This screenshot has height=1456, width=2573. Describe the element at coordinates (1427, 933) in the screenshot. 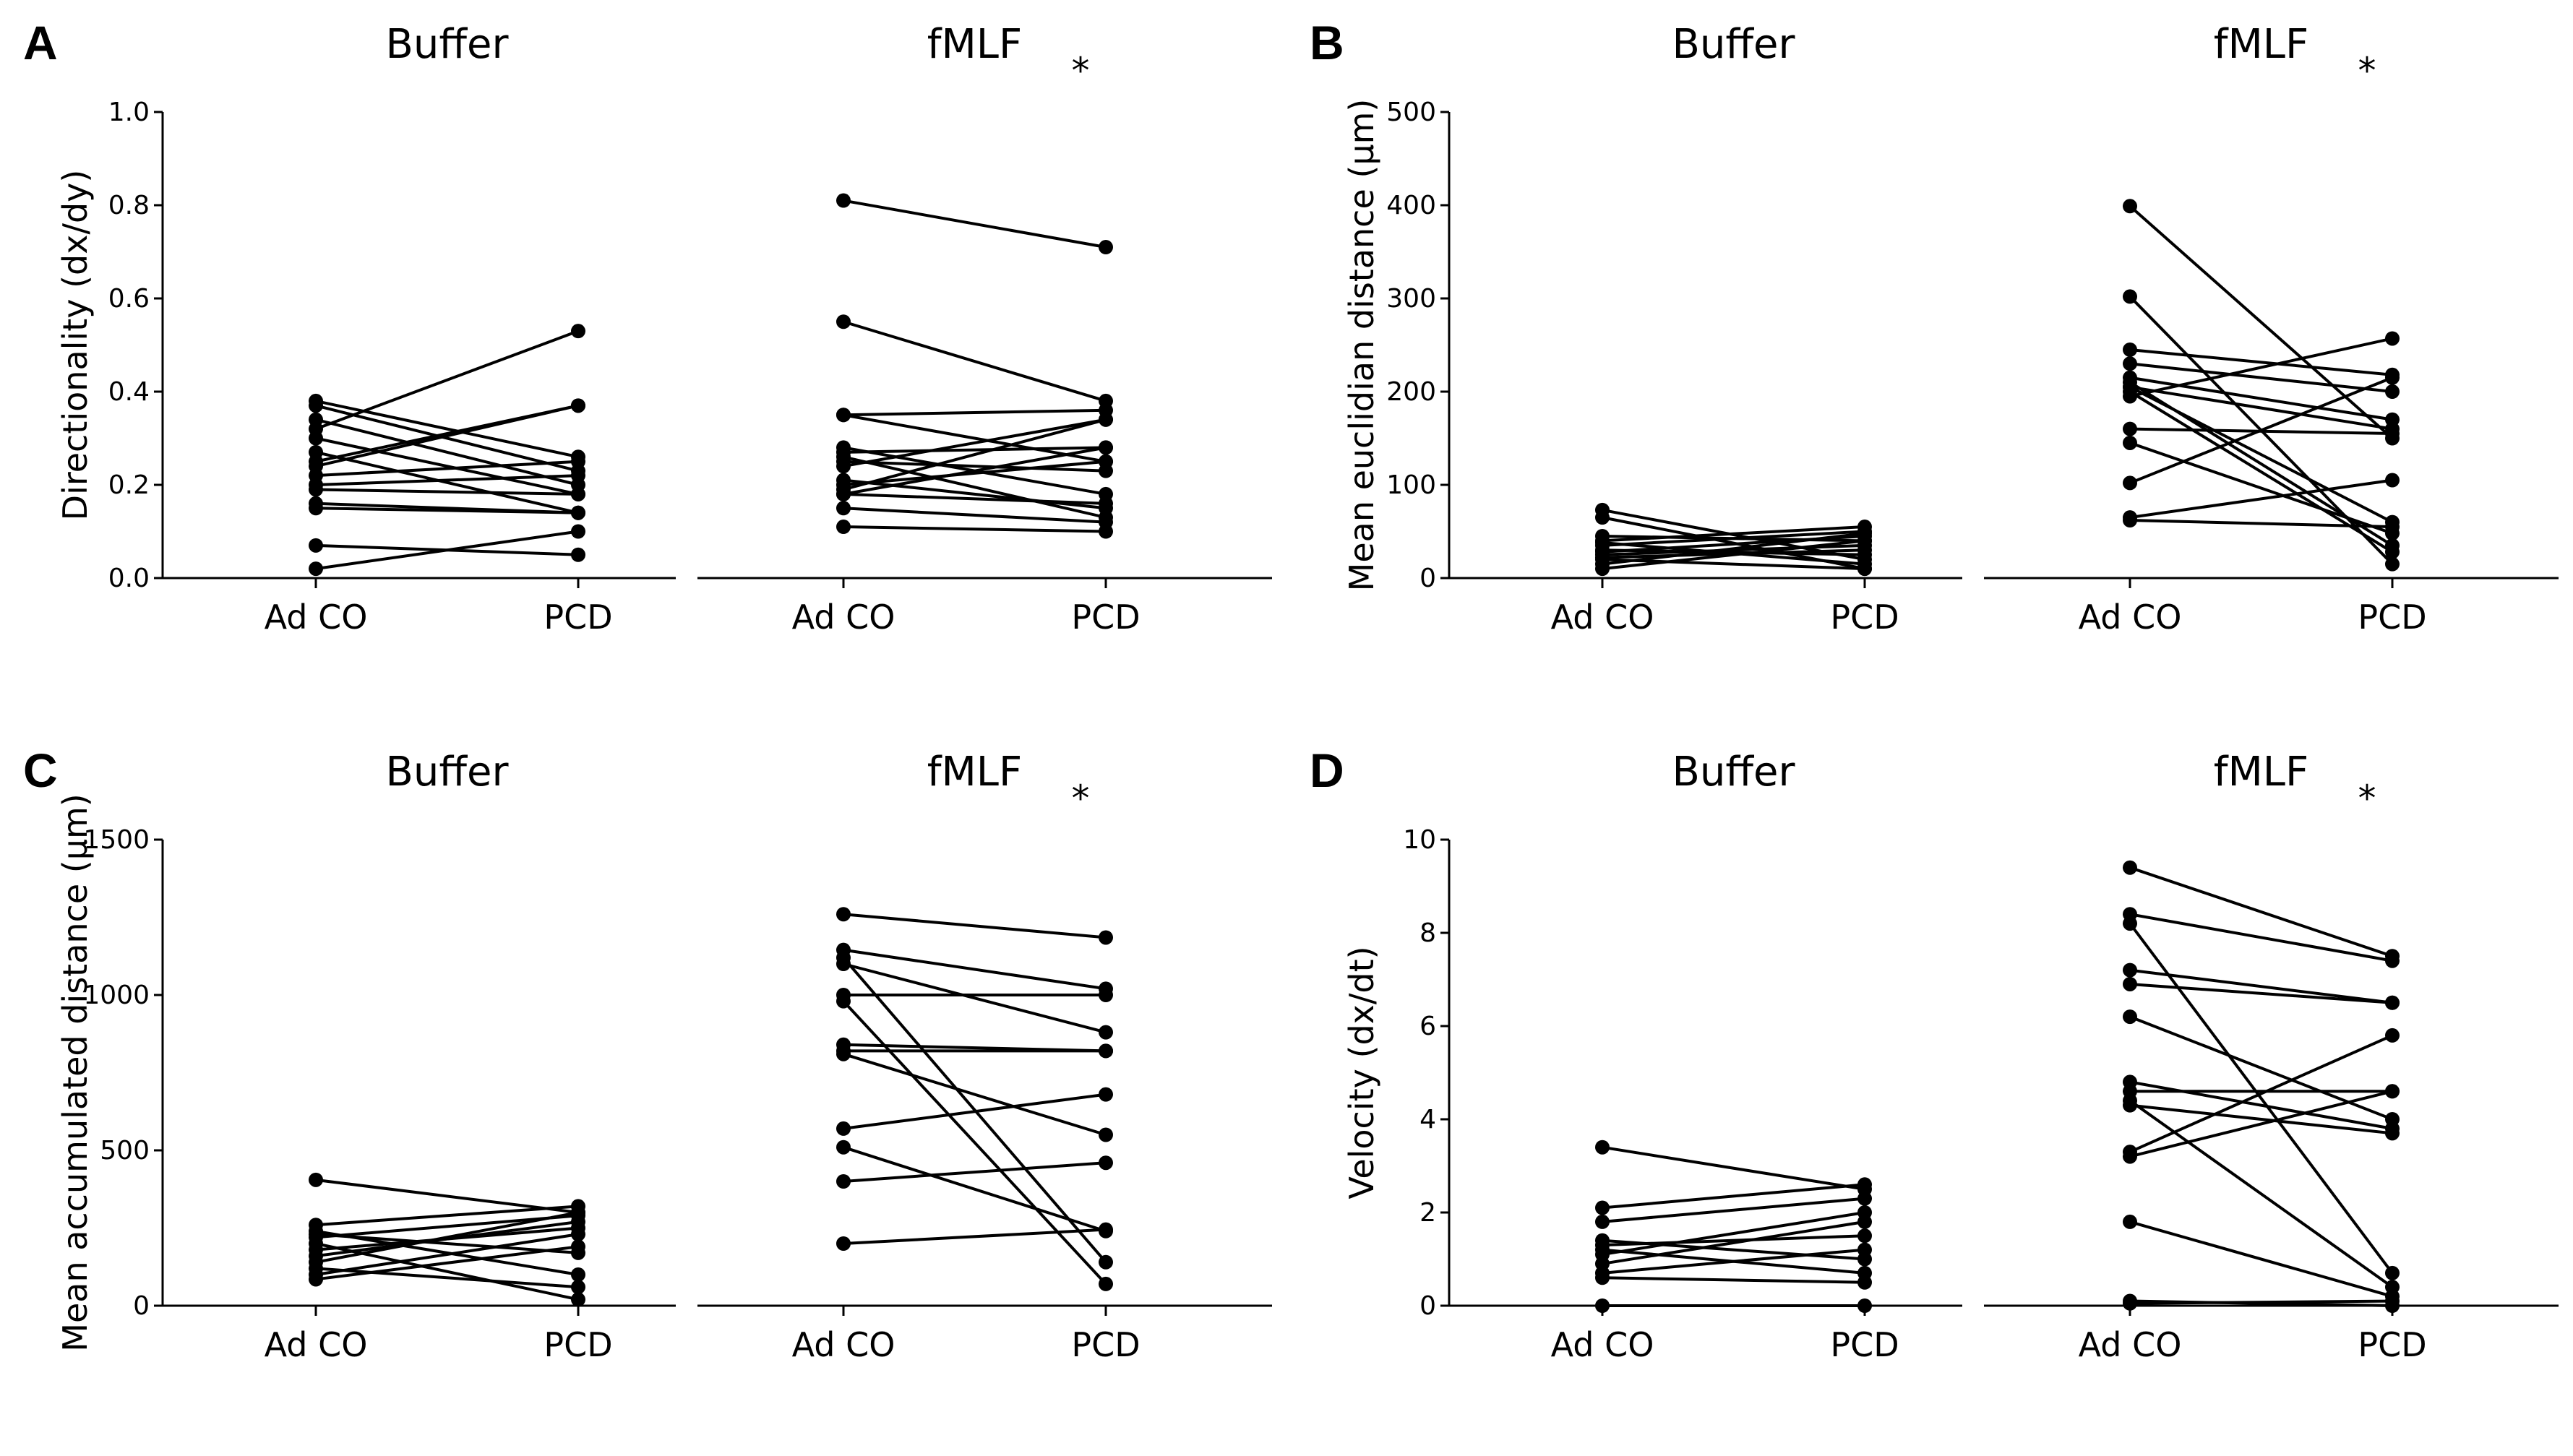

I see `y-tick-label: 8` at that location.